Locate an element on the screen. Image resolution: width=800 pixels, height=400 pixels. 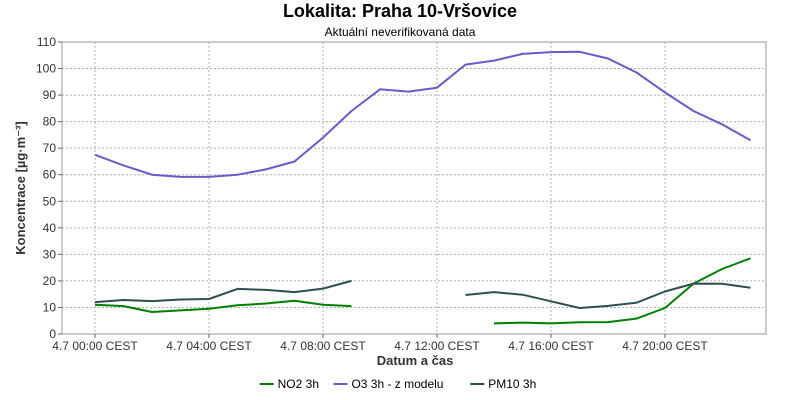
x-tick-label: 4.7 16:00 CEST is located at coordinates (551, 346).